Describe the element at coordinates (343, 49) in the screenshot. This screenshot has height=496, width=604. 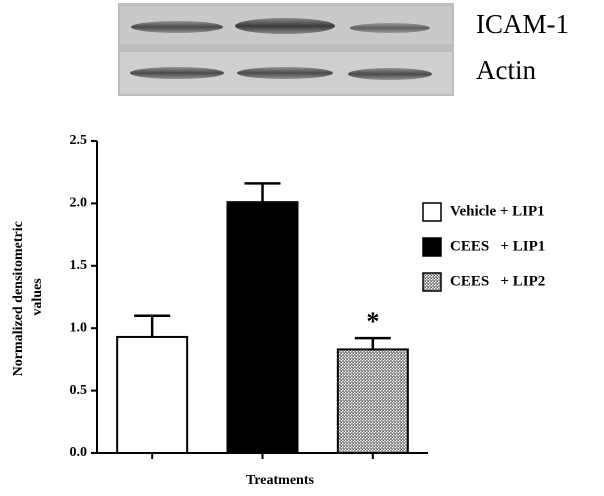
I see `western-blot: ICAM-1 Actin` at that location.